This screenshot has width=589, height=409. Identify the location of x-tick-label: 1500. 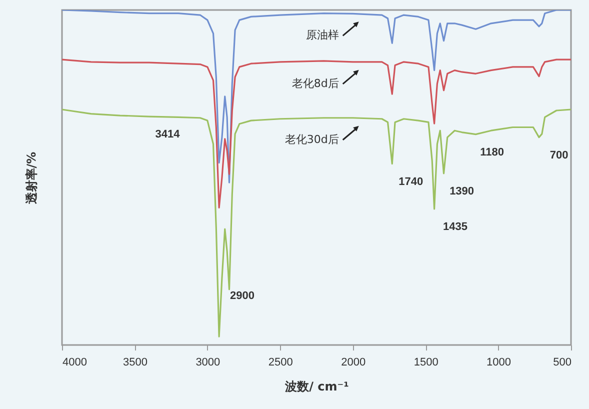
(426, 362).